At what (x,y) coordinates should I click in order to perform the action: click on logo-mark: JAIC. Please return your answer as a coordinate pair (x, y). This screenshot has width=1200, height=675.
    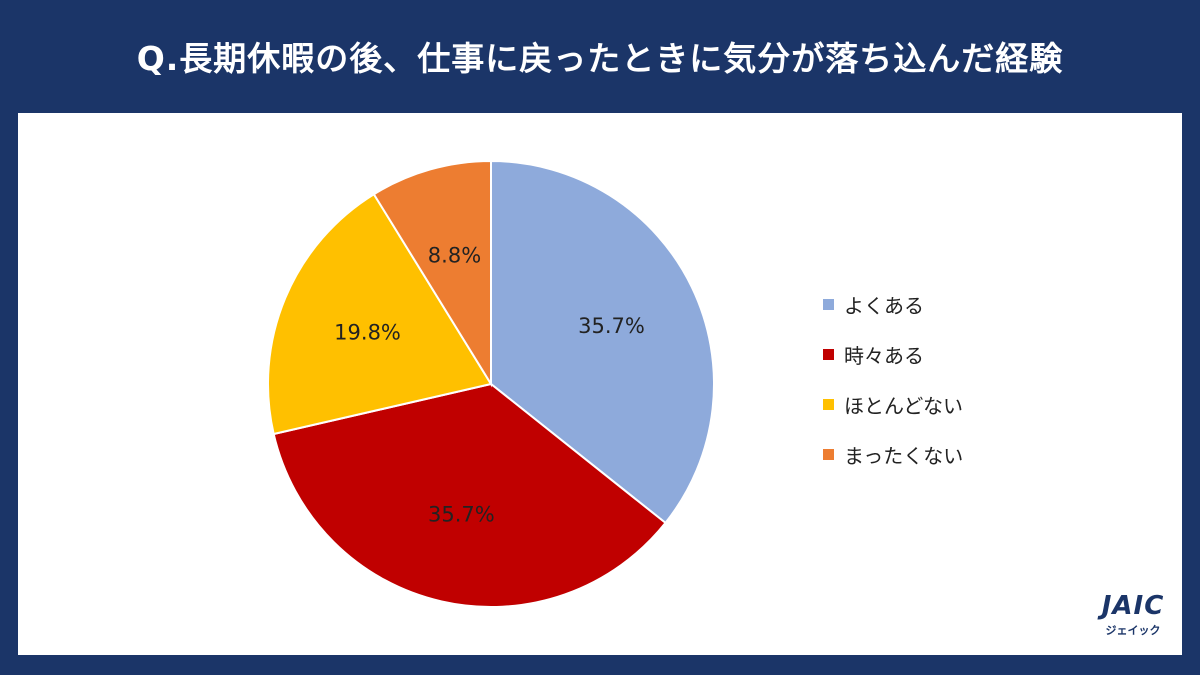
    Looking at the image, I should click on (1133, 606).